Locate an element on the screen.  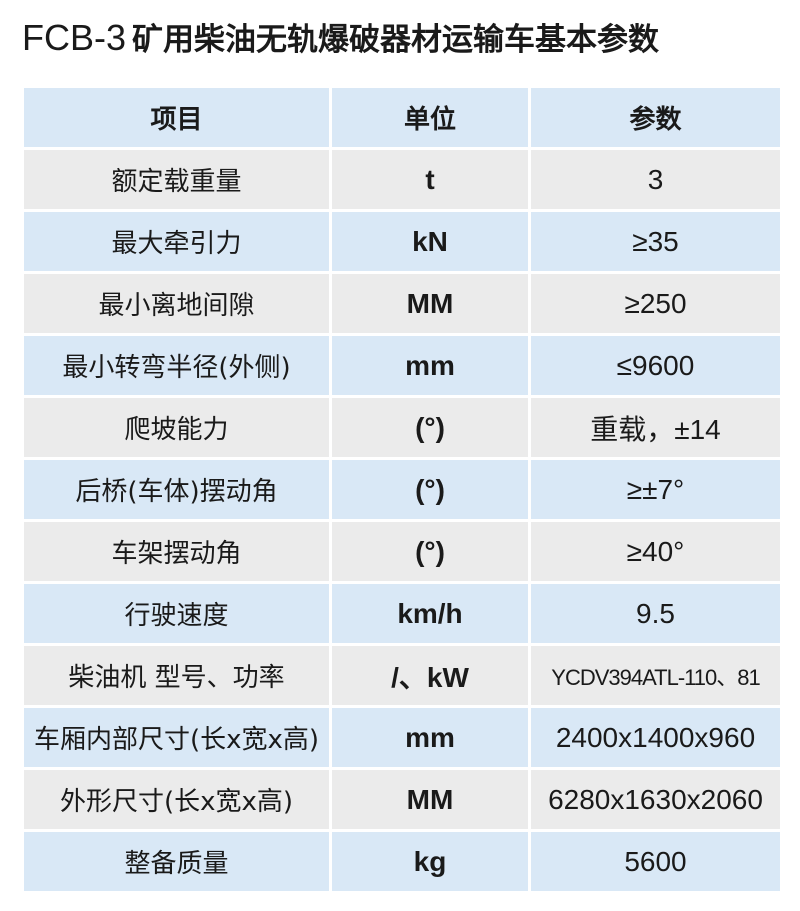
title-model: FCB-3 is located at coordinates (74, 37).